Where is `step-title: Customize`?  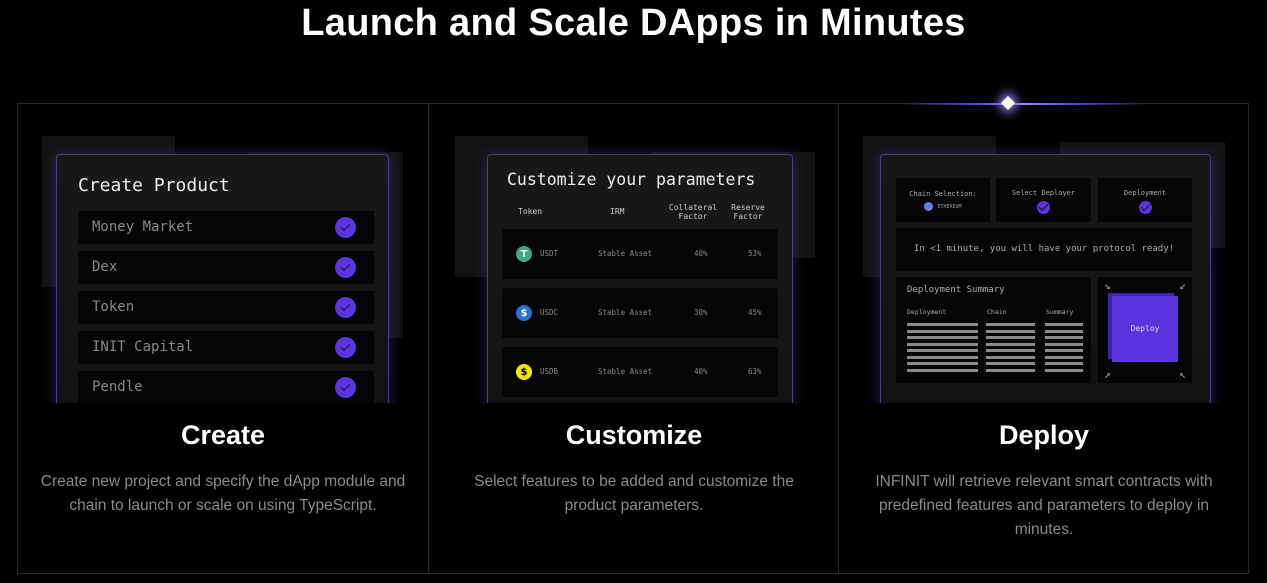 step-title: Customize is located at coordinates (634, 435).